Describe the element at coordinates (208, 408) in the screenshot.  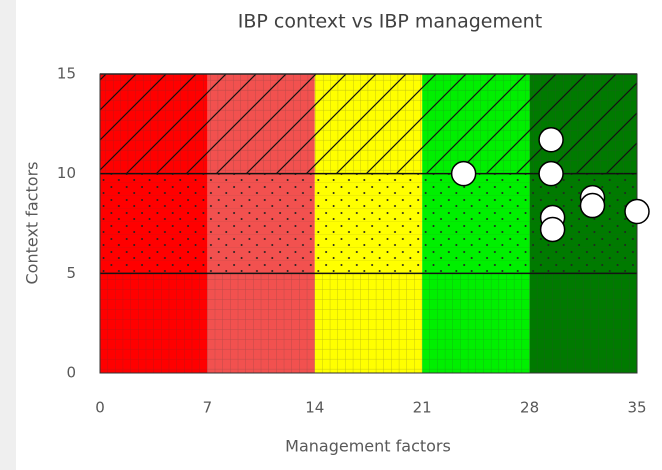
I see `x-tick-label: 7` at that location.